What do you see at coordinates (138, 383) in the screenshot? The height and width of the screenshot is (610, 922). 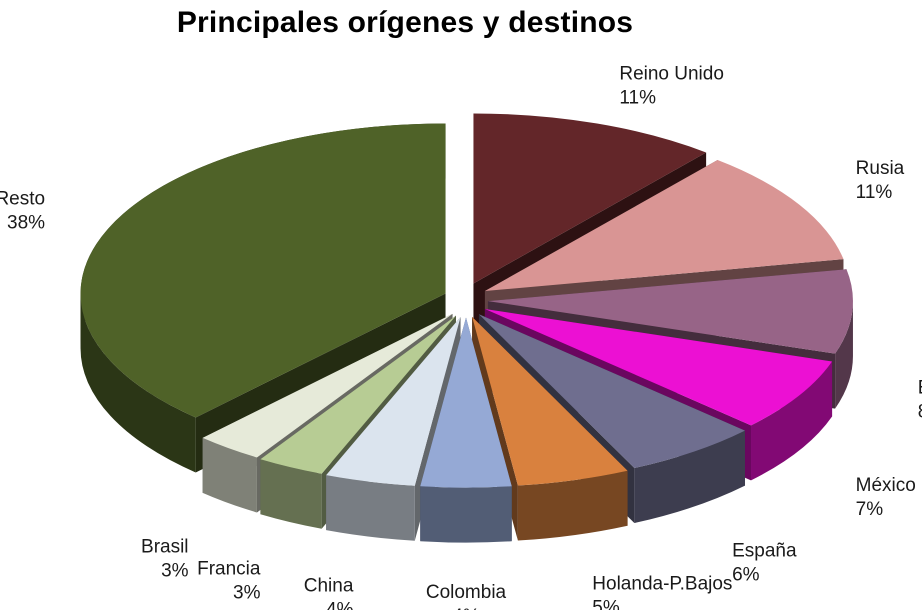 I see `slice-wall-resto` at bounding box center [138, 383].